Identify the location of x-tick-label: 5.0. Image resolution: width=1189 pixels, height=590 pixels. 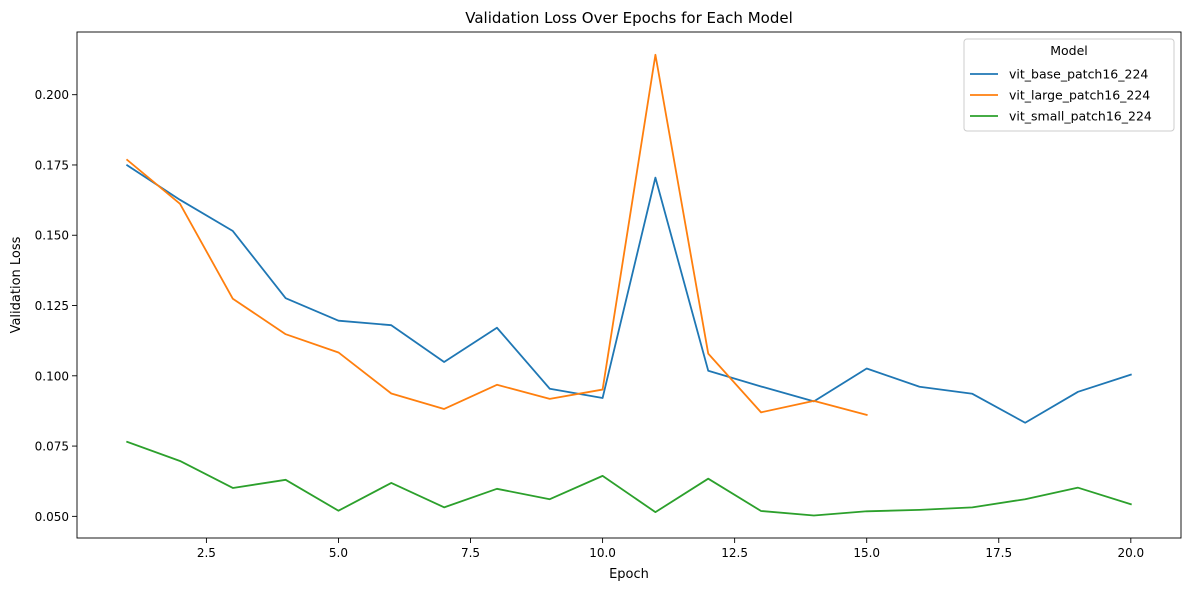
(338, 553).